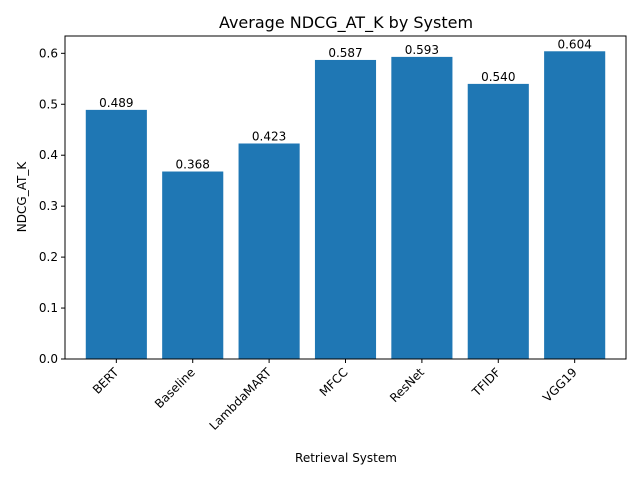  Describe the element at coordinates (116, 103) in the screenshot. I see `data-label-bert: 0.489` at that location.